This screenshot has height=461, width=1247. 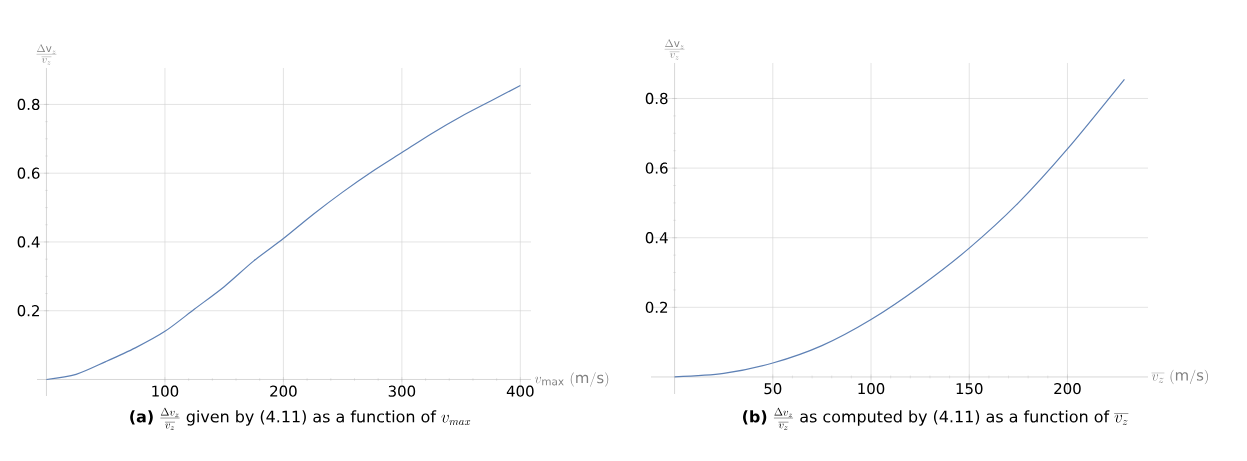 What do you see at coordinates (773, 388) in the screenshot?
I see `x-tick-label: 50` at bounding box center [773, 388].